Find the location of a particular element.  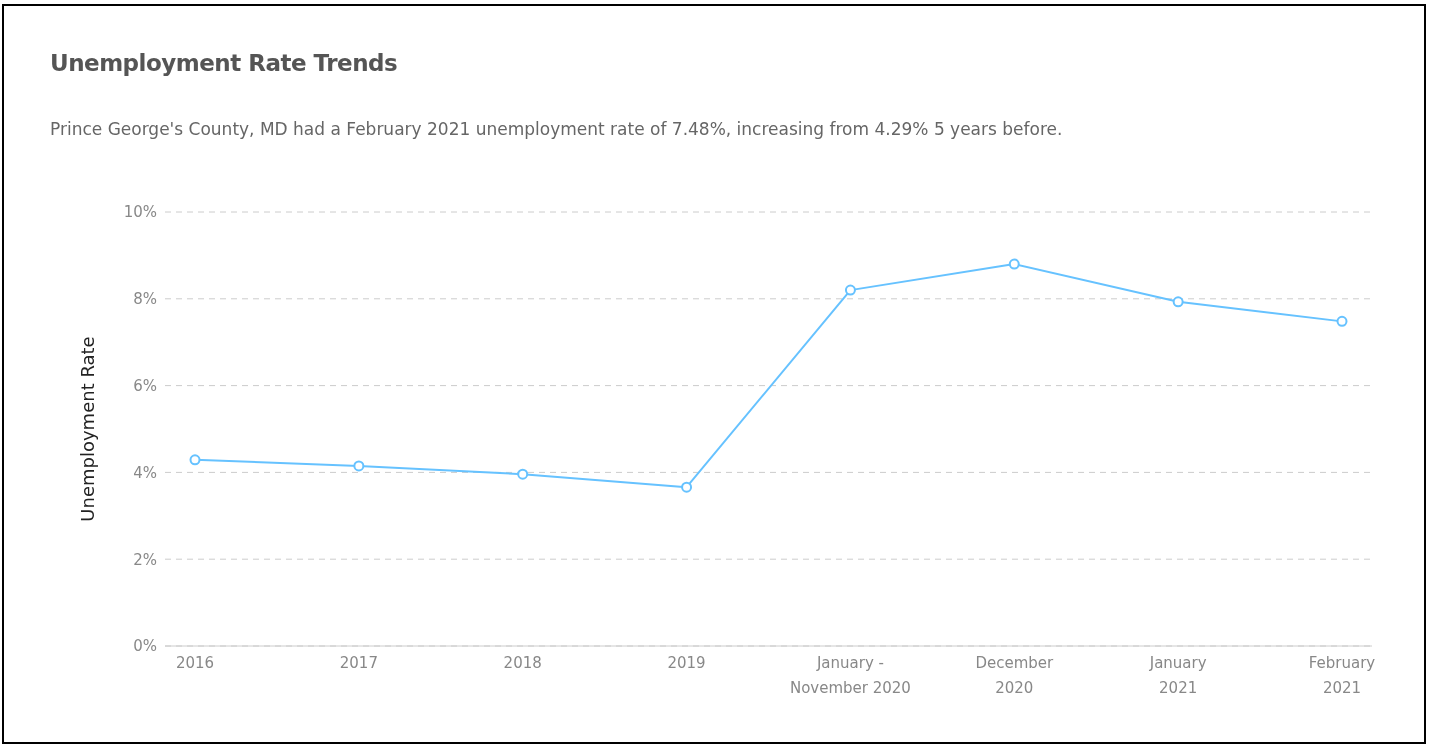

y-tick-label: 4% is located at coordinates (145, 472).